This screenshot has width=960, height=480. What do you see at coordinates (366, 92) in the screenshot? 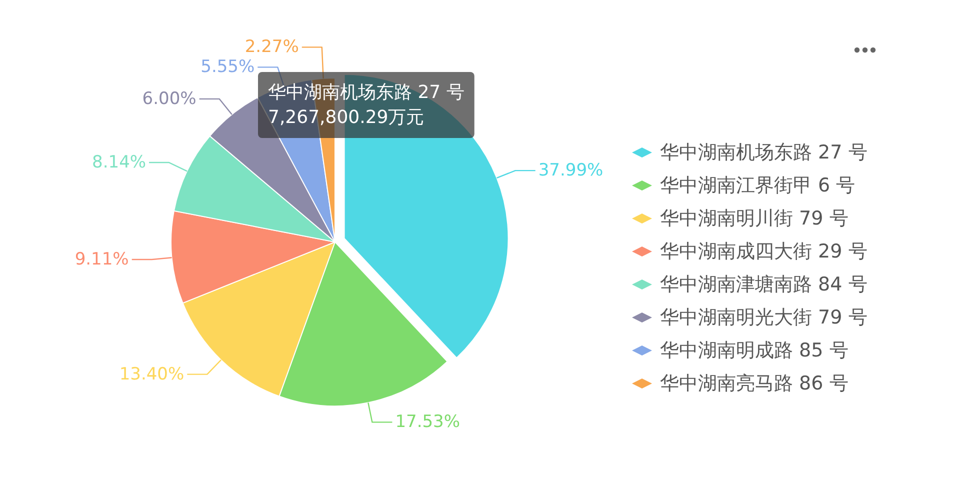
I see `text: 华中湖南机场东路 27 号` at bounding box center [366, 92].